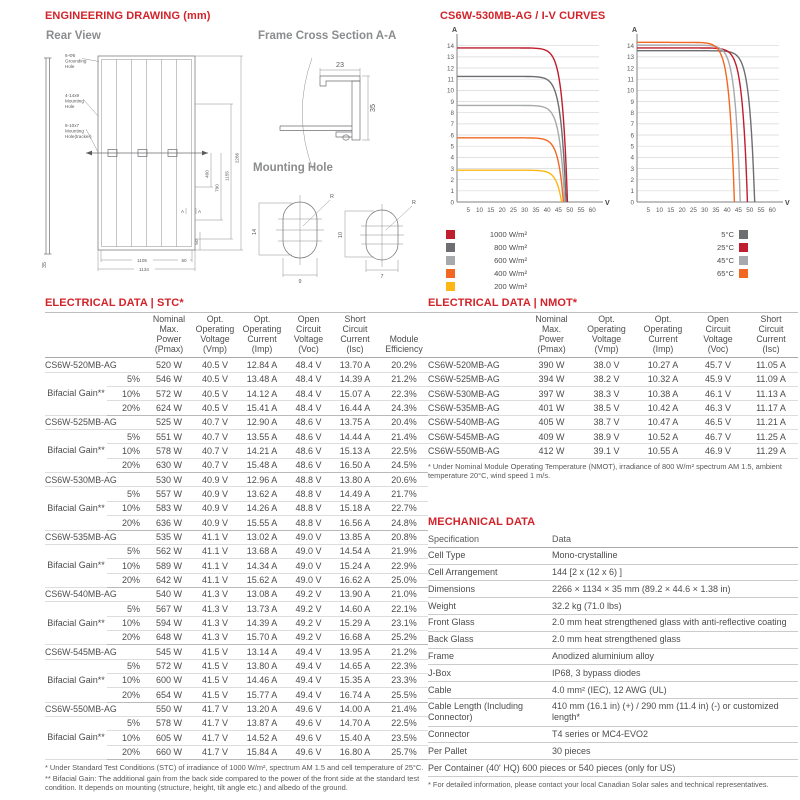  Describe the element at coordinates (128, 16) in the screenshot. I see `engineering-title: ENGINEERING DRAWING (mm)` at that location.